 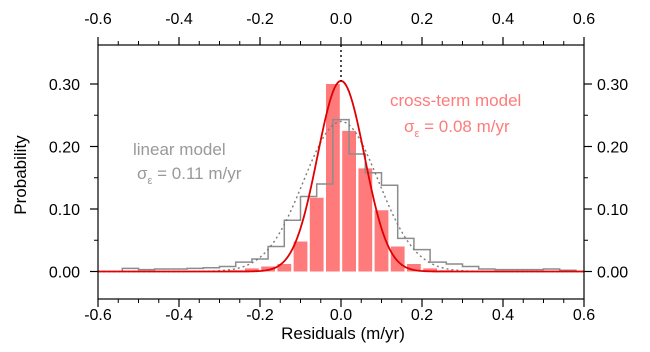 What do you see at coordinates (612, 148) in the screenshot?
I see `y-tick-label-right: 0.20` at bounding box center [612, 148].